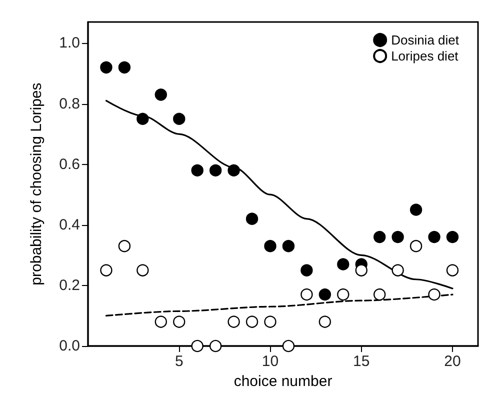  Describe the element at coordinates (452, 361) in the screenshot. I see `x-tick-label: 20` at that location.